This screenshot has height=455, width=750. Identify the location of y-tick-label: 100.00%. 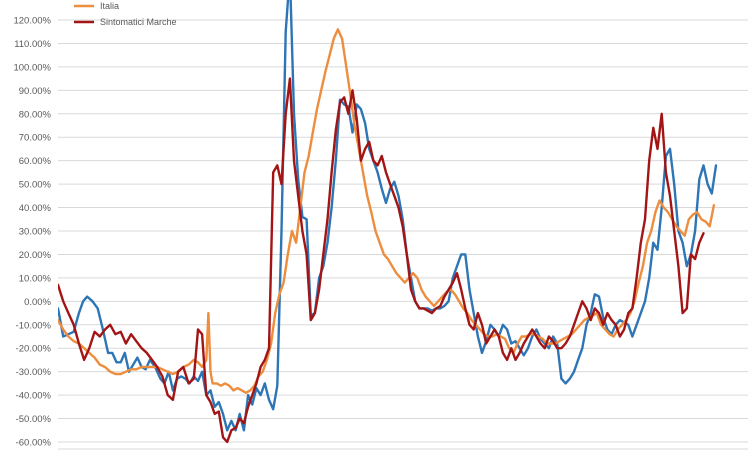
(32, 67).